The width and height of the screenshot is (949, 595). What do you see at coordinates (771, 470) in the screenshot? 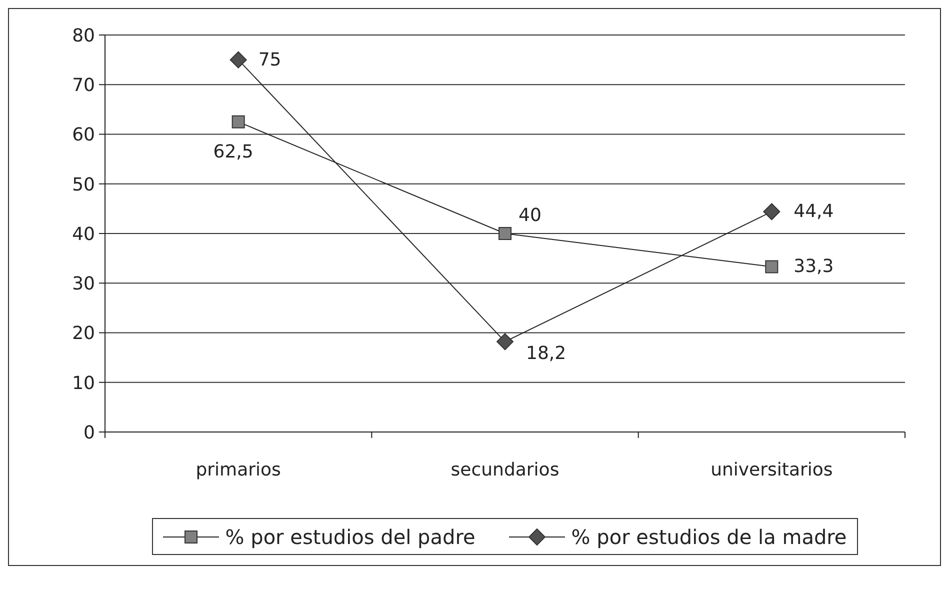
I see `x-tick-label: universitarios` at bounding box center [771, 470].